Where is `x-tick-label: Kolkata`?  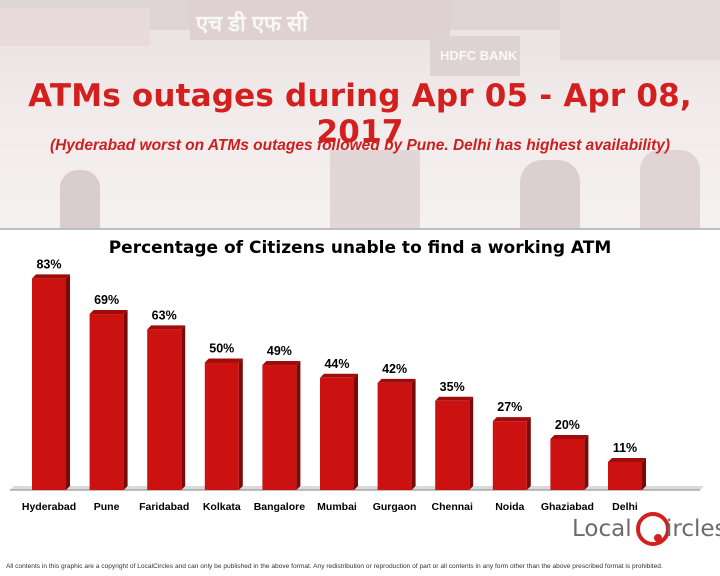
x-tick-label: Kolkata is located at coordinates (222, 507).